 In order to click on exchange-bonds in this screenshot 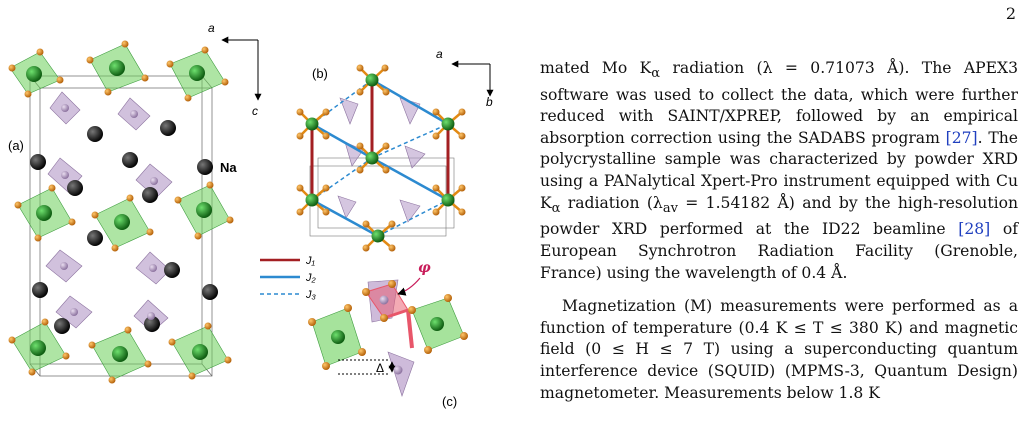, I will do `click(380, 158)`.